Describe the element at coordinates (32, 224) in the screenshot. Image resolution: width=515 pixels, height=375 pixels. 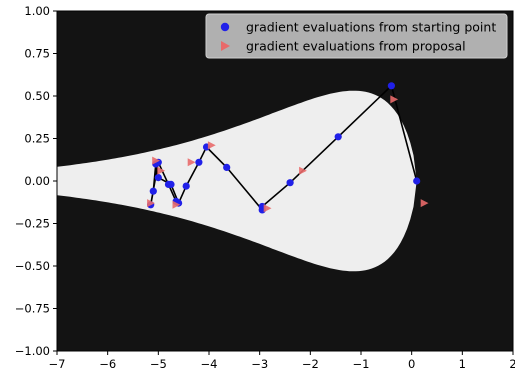
I see `y-tick-label: −0.25` at that location.